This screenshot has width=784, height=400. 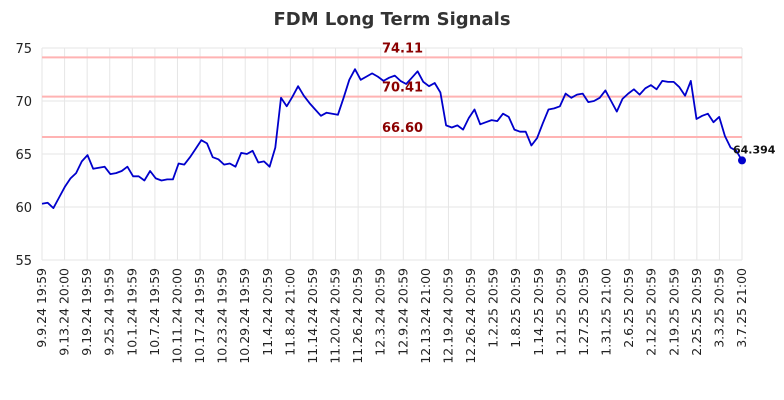 I want to click on x-tick-label: 12.3.24 20:59, so click(x=380, y=312).